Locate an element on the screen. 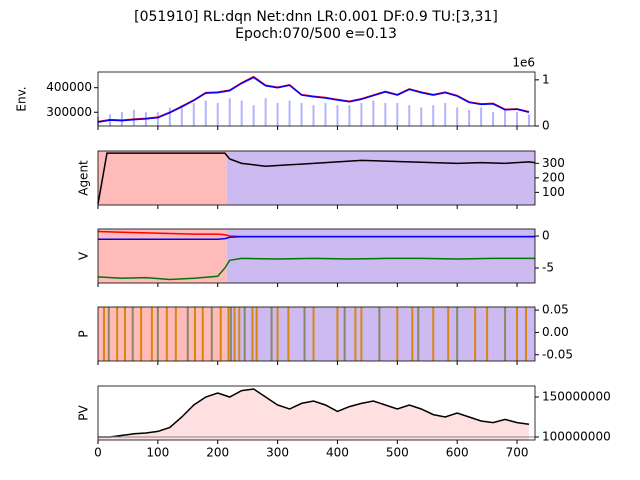 This screenshot has width=640, height=480. y-label: PV is located at coordinates (84, 412).